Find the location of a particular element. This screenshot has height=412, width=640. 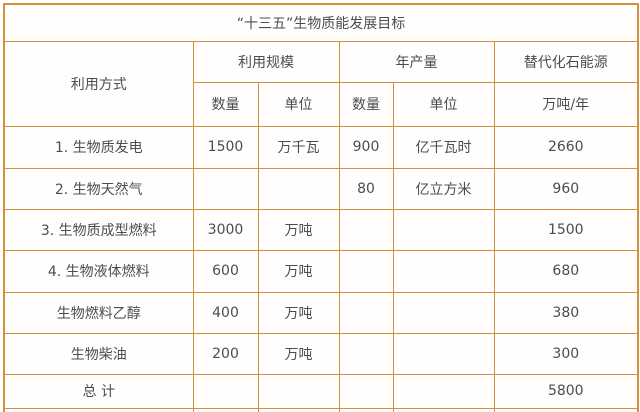

title-row: “十三五”生物质能发展目标 is located at coordinates (321, 22).